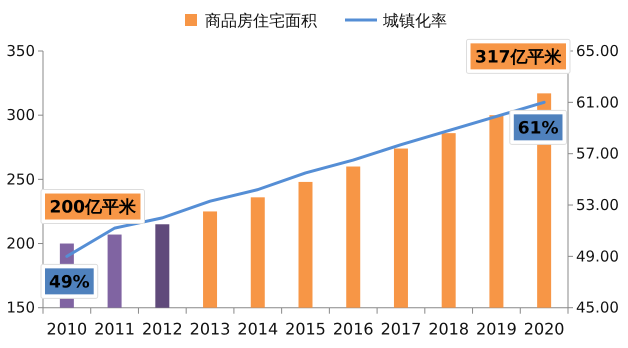 The width and height of the screenshot is (628, 348). I want to click on data-label: 49%, so click(69, 282).